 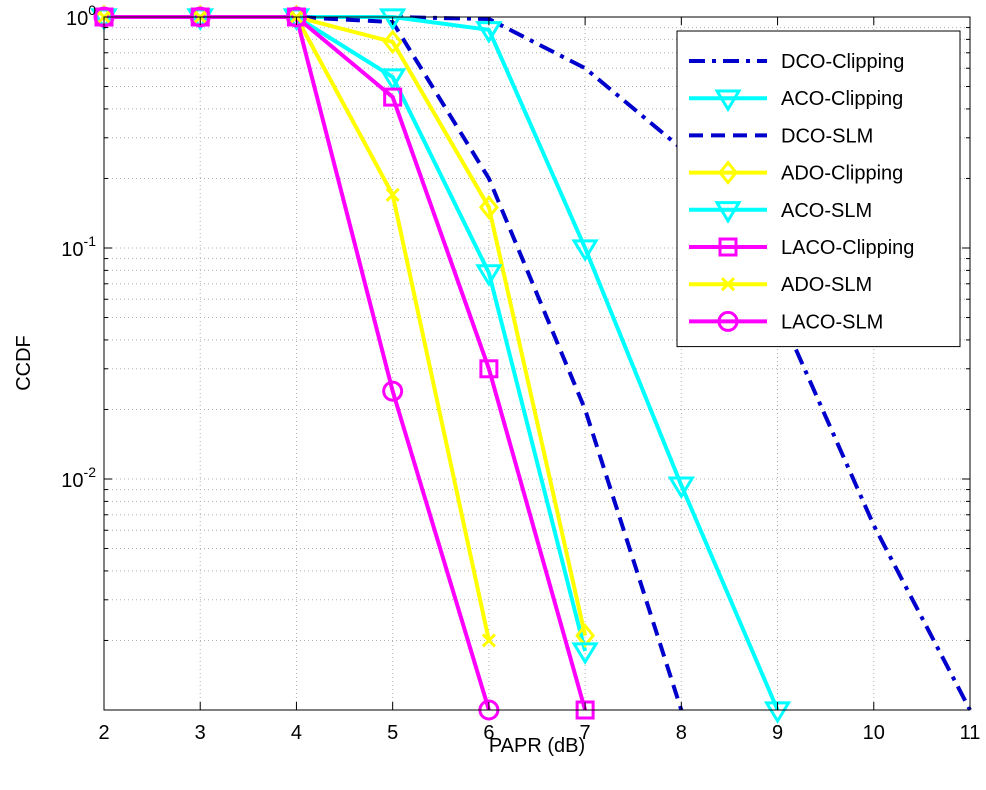 What do you see at coordinates (585, 733) in the screenshot?
I see `x-tick-label: 7` at bounding box center [585, 733].